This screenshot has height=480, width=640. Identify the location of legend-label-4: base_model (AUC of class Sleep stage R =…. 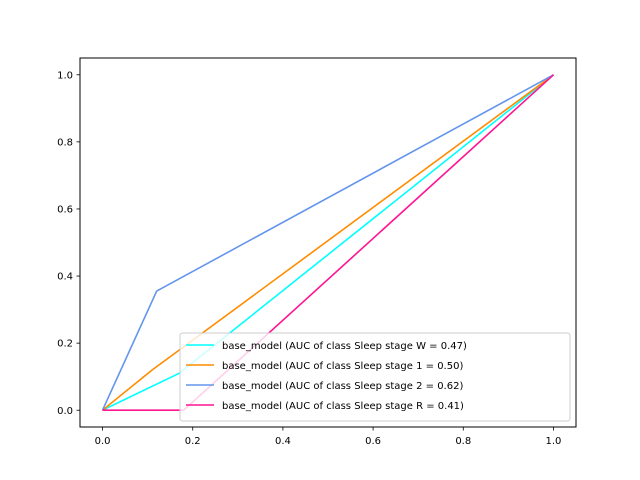
(343, 406).